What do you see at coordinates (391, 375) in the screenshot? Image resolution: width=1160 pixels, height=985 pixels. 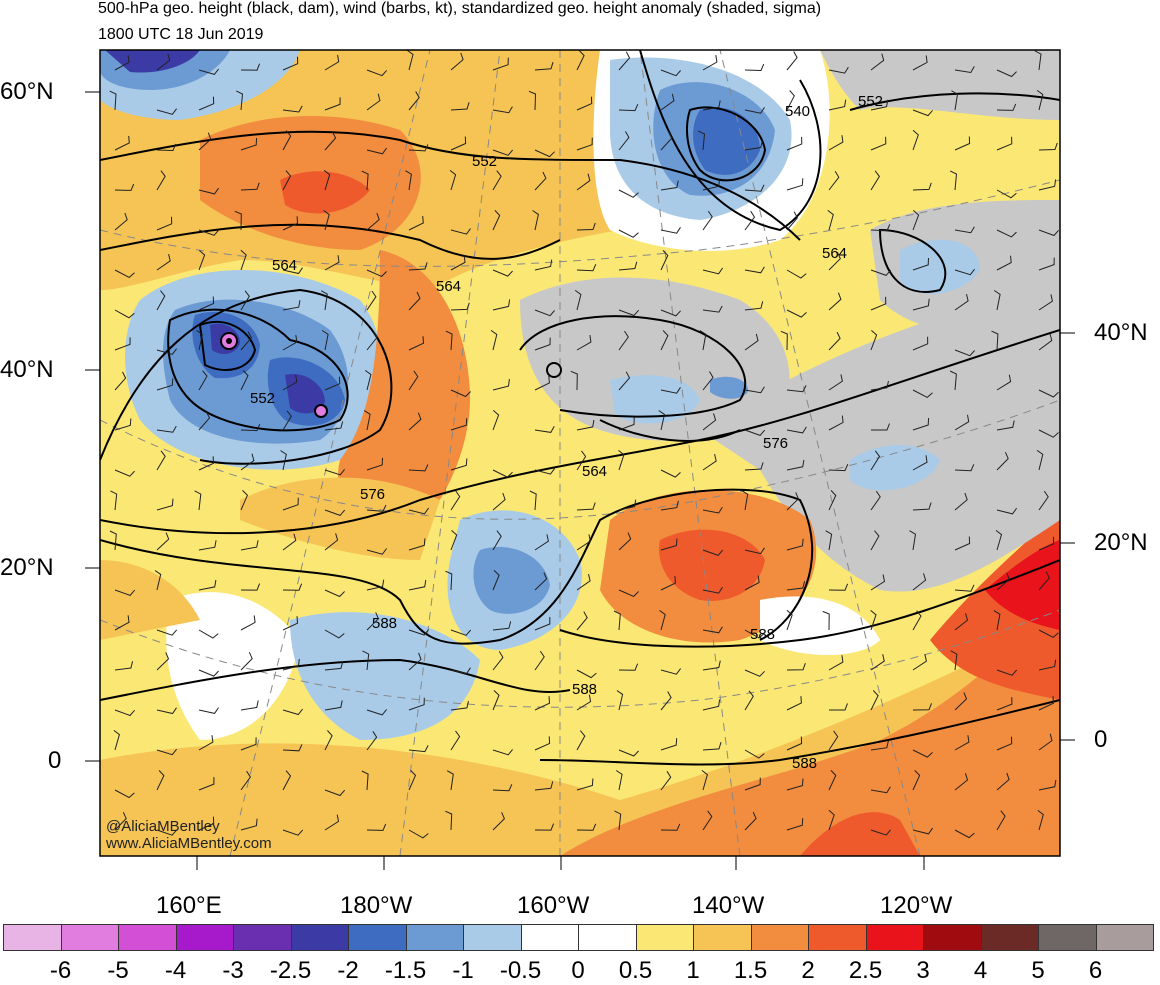 I see `low-center-markers` at bounding box center [391, 375].